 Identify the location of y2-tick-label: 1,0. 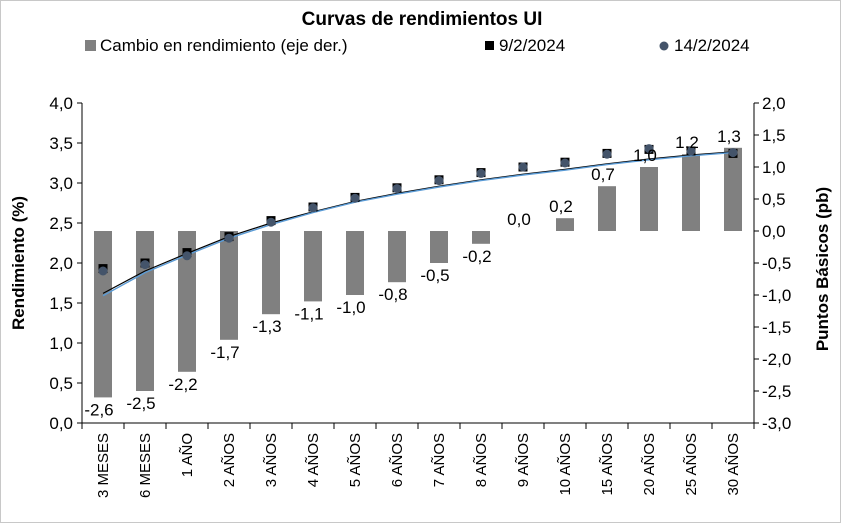
(774, 167).